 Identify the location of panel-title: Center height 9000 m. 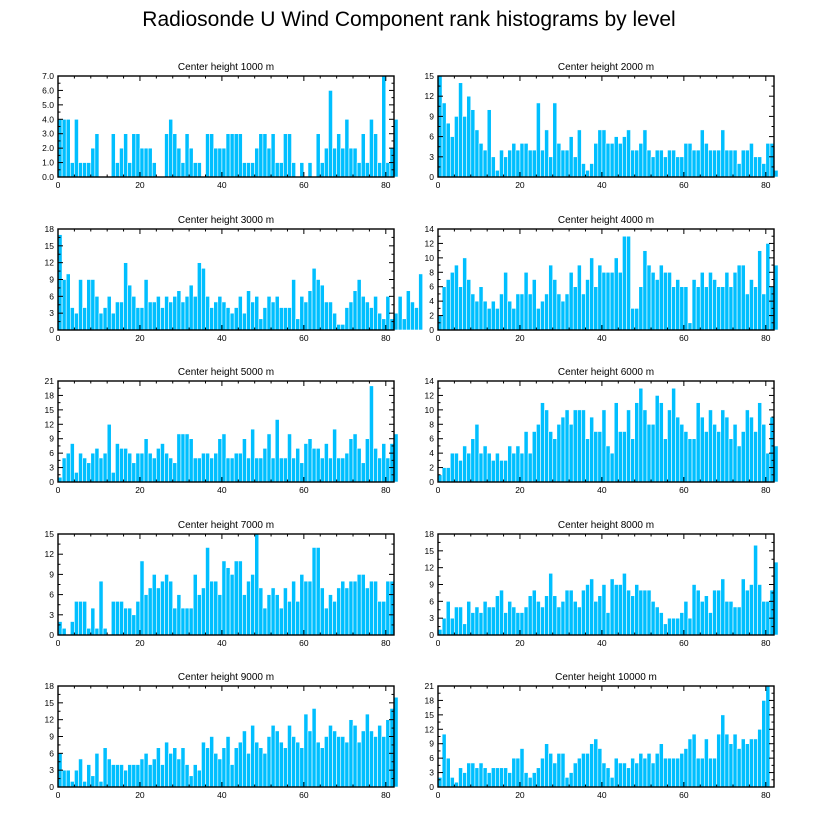
(226, 677).